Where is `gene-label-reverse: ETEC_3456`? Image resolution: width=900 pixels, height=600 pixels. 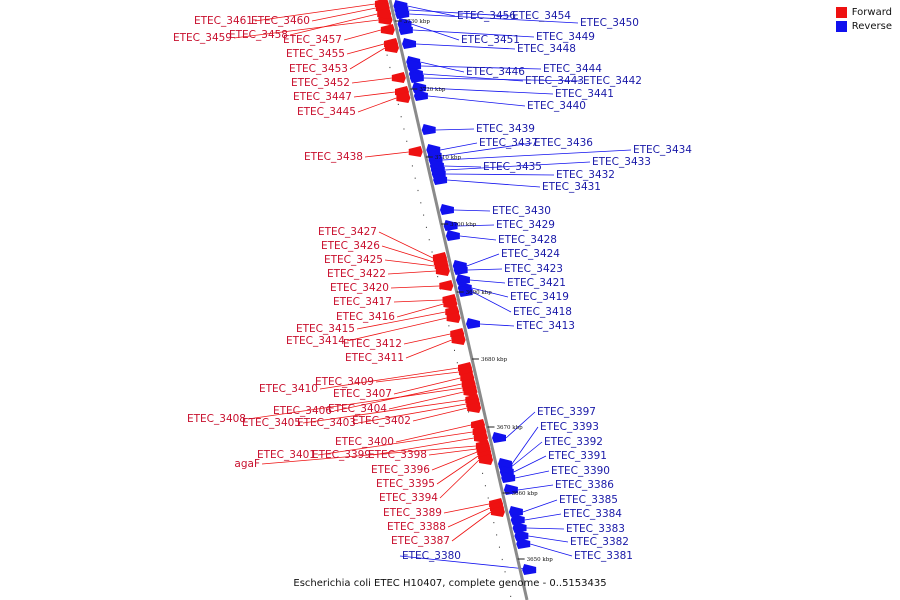
gene-label-reverse: ETEC_3456 is located at coordinates (486, 16).